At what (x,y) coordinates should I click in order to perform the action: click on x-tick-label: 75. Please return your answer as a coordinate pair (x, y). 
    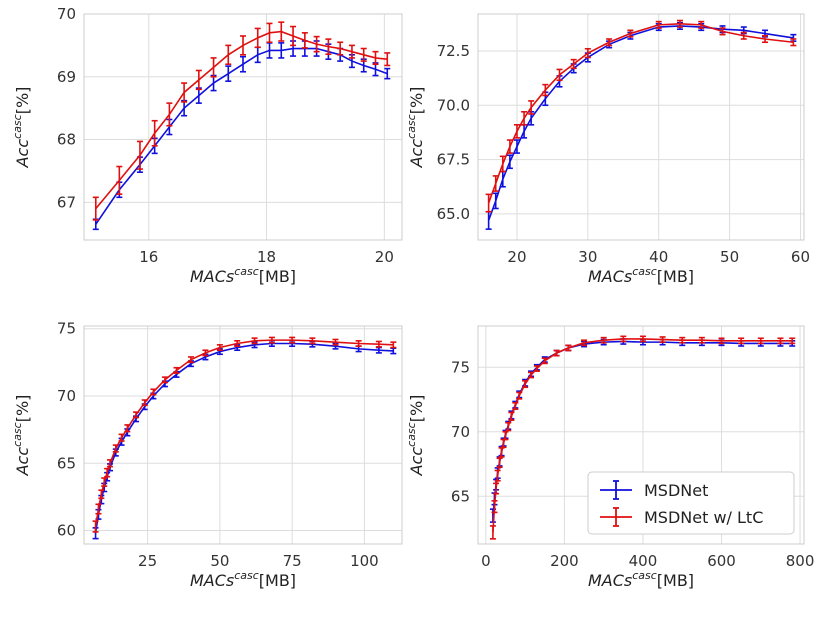
    Looking at the image, I should click on (292, 561).